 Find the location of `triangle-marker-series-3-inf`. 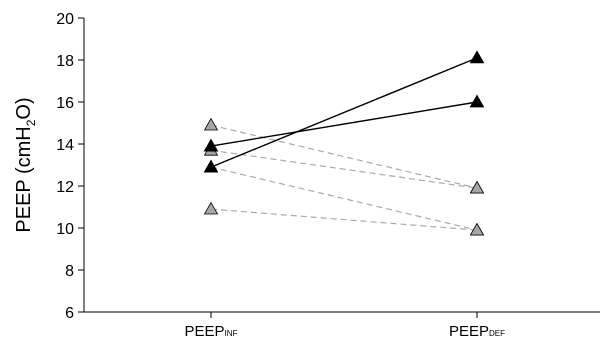

triangle-marker-series-3-inf is located at coordinates (211, 124).